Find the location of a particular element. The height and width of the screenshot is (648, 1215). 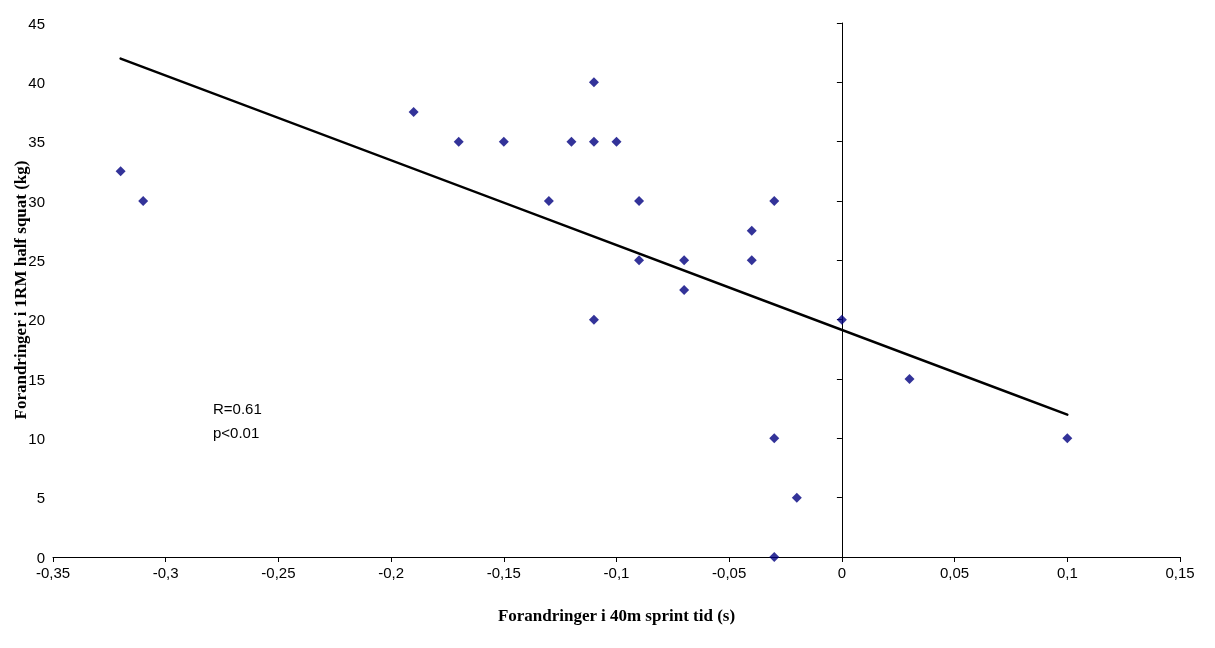

y-tick-label: 25 is located at coordinates (36, 260).